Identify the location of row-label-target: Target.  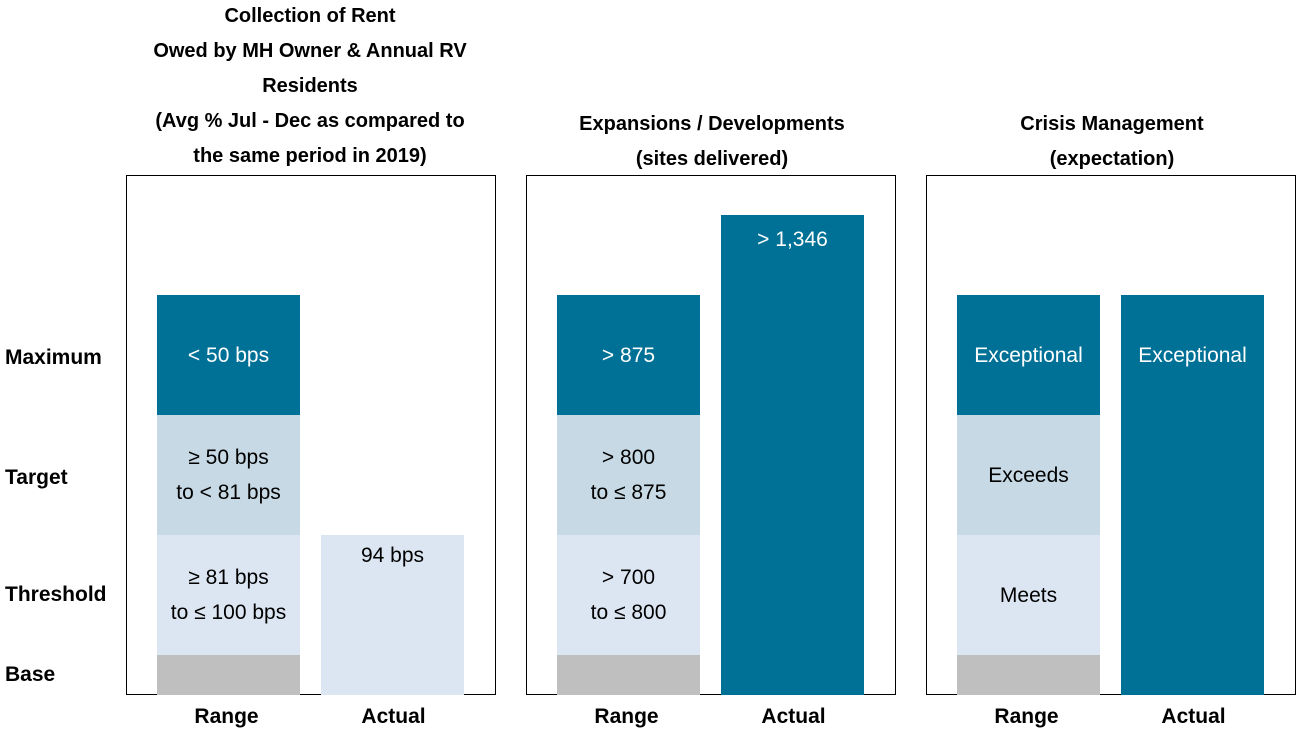
(36, 477).